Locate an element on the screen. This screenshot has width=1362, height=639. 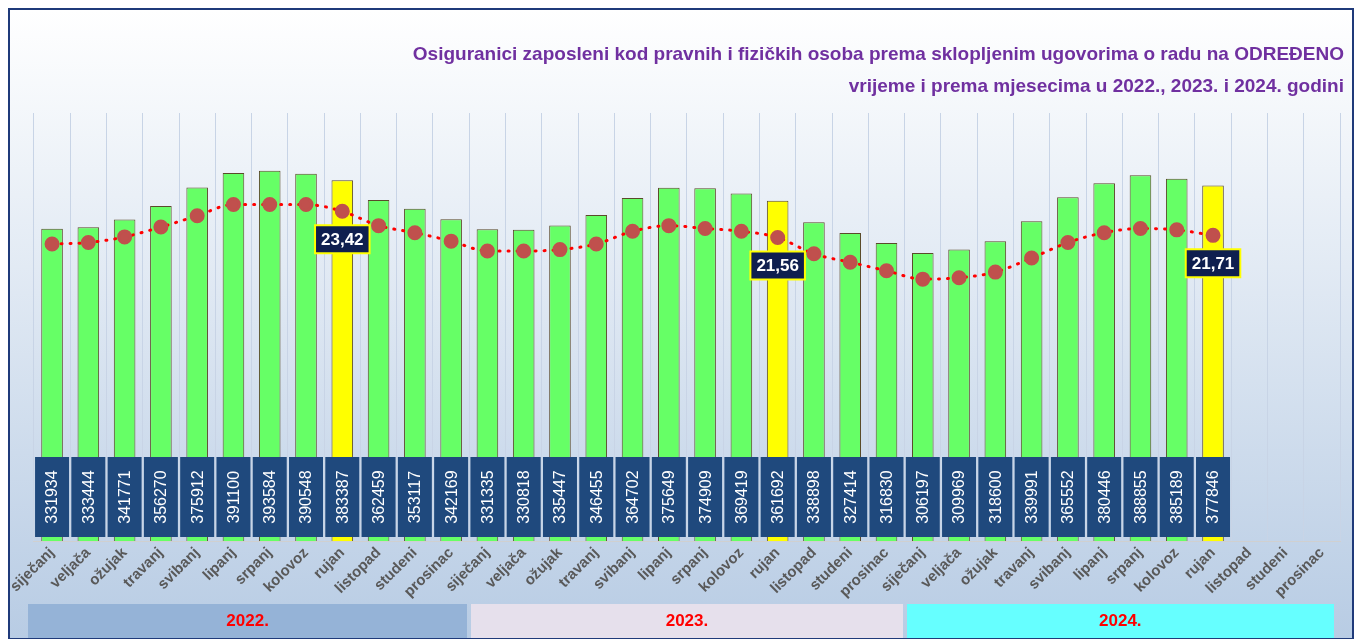
data-label: 369419 is located at coordinates (741, 497).